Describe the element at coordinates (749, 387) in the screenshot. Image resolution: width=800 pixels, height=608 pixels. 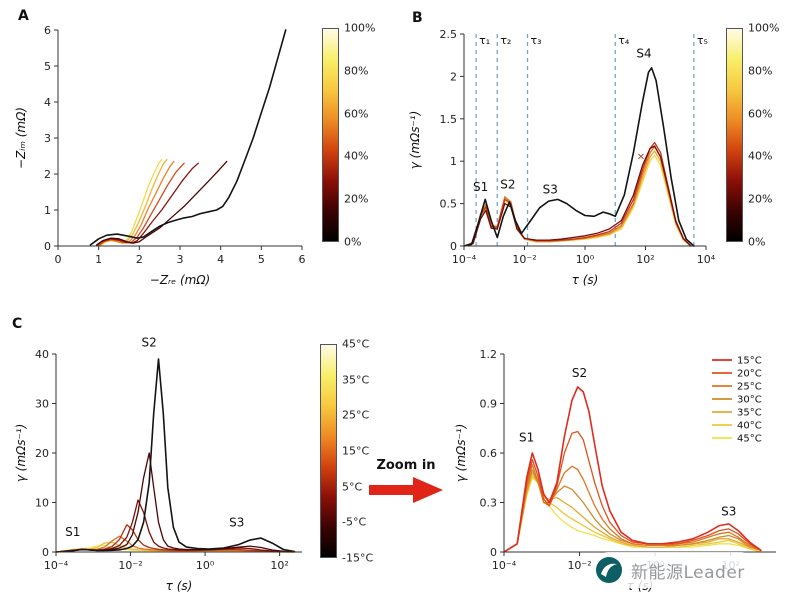
I see `svg-text: 25°C` at that location.